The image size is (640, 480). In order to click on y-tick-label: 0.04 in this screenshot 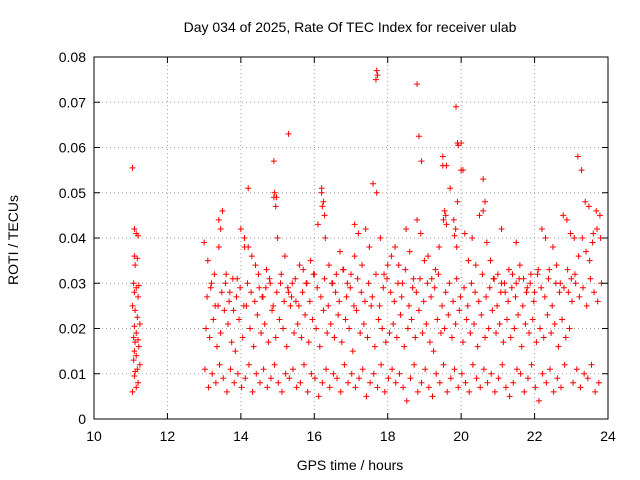, I will do `click(72, 238)`.